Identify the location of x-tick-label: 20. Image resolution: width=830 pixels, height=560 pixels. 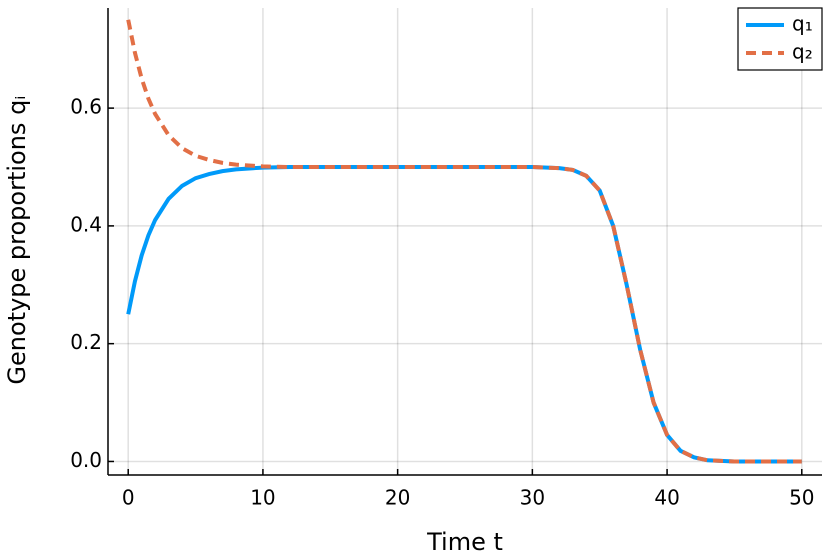
(397, 498).